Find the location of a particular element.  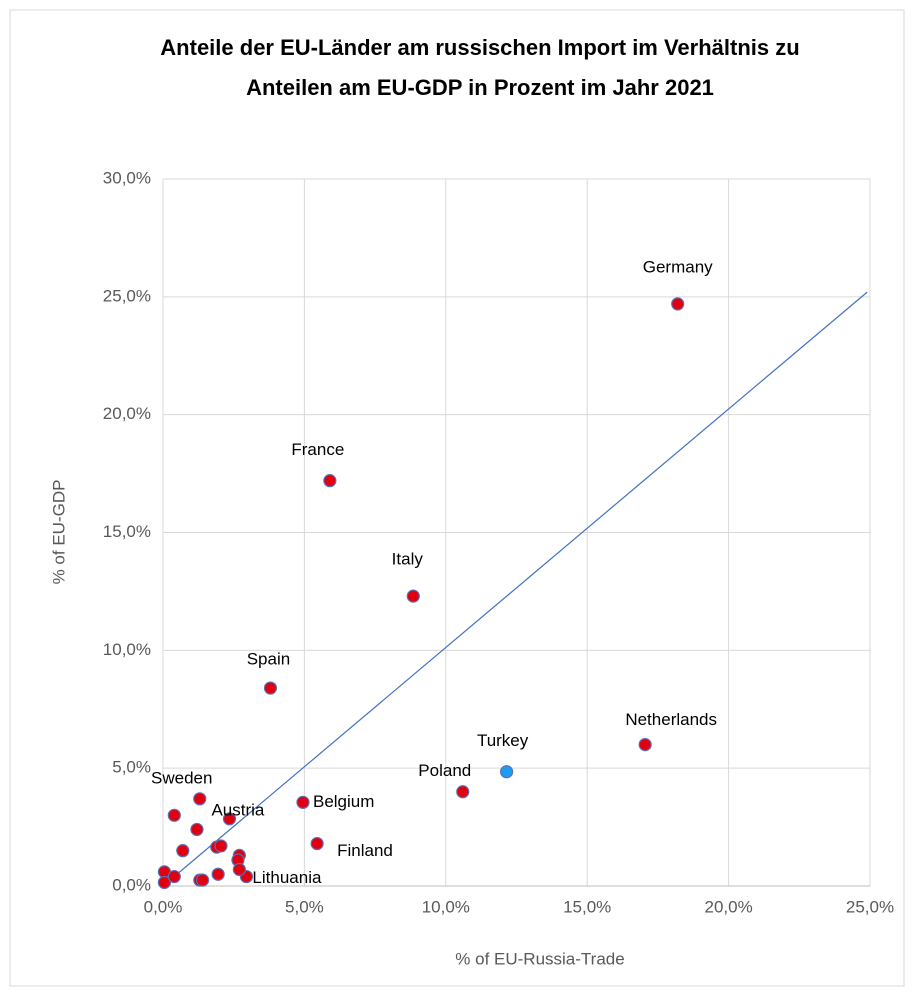

y-tick-label: 0,0% is located at coordinates (131, 884).